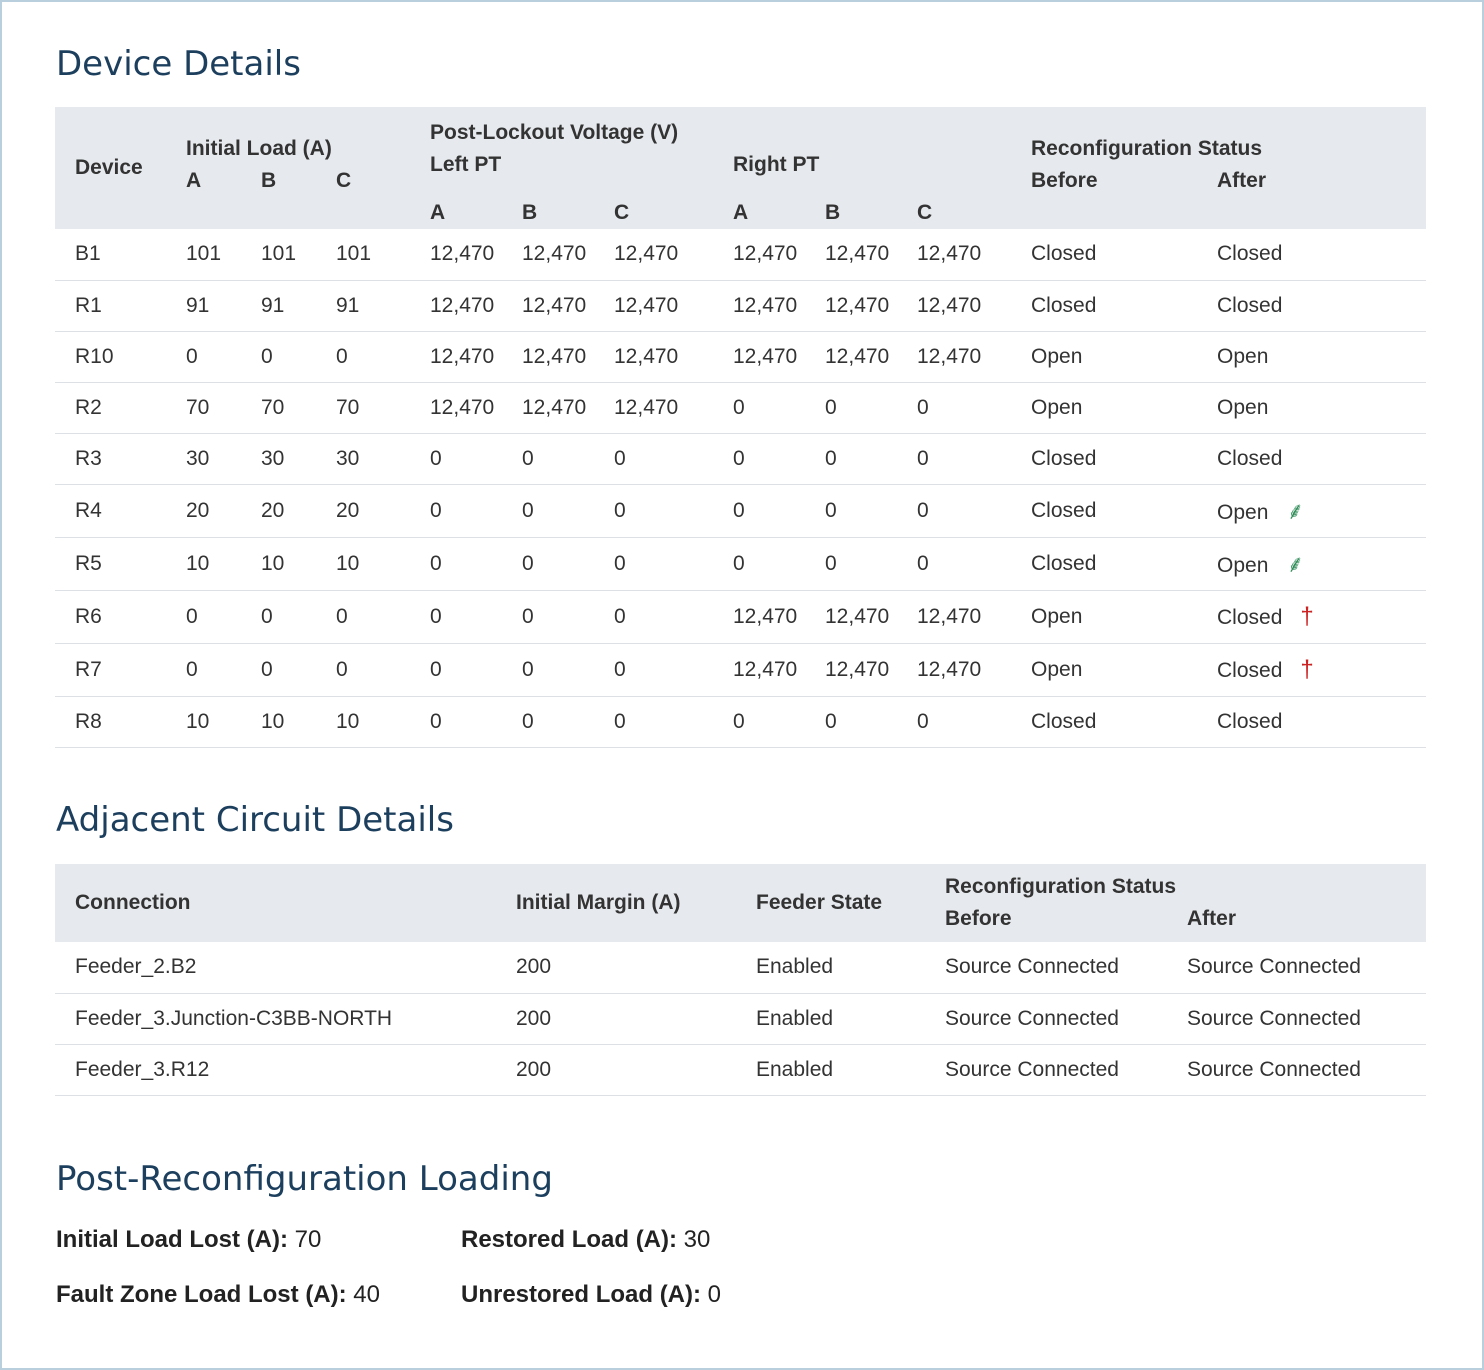 The image size is (1484, 1370). Describe the element at coordinates (142, 1069) in the screenshot. I see `connection-cell: Feeder_3.R12` at that location.